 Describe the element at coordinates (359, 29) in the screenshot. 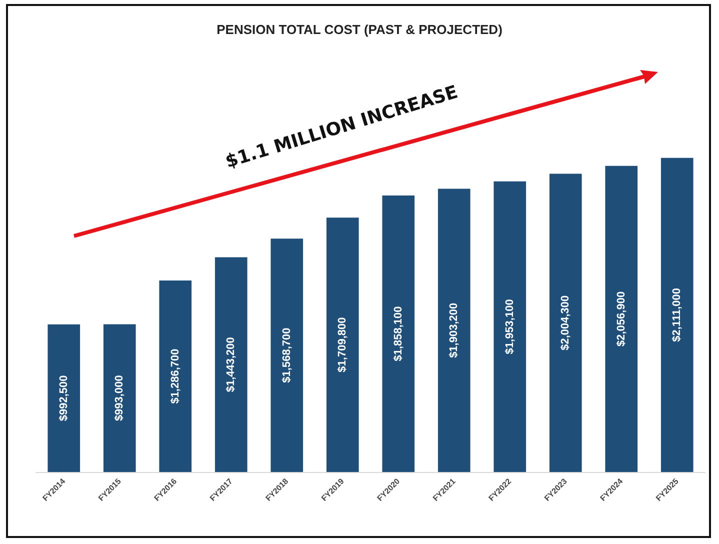

I see `chart-title: PENSION TOTAL COST (PAST & PROJECTED)` at that location.